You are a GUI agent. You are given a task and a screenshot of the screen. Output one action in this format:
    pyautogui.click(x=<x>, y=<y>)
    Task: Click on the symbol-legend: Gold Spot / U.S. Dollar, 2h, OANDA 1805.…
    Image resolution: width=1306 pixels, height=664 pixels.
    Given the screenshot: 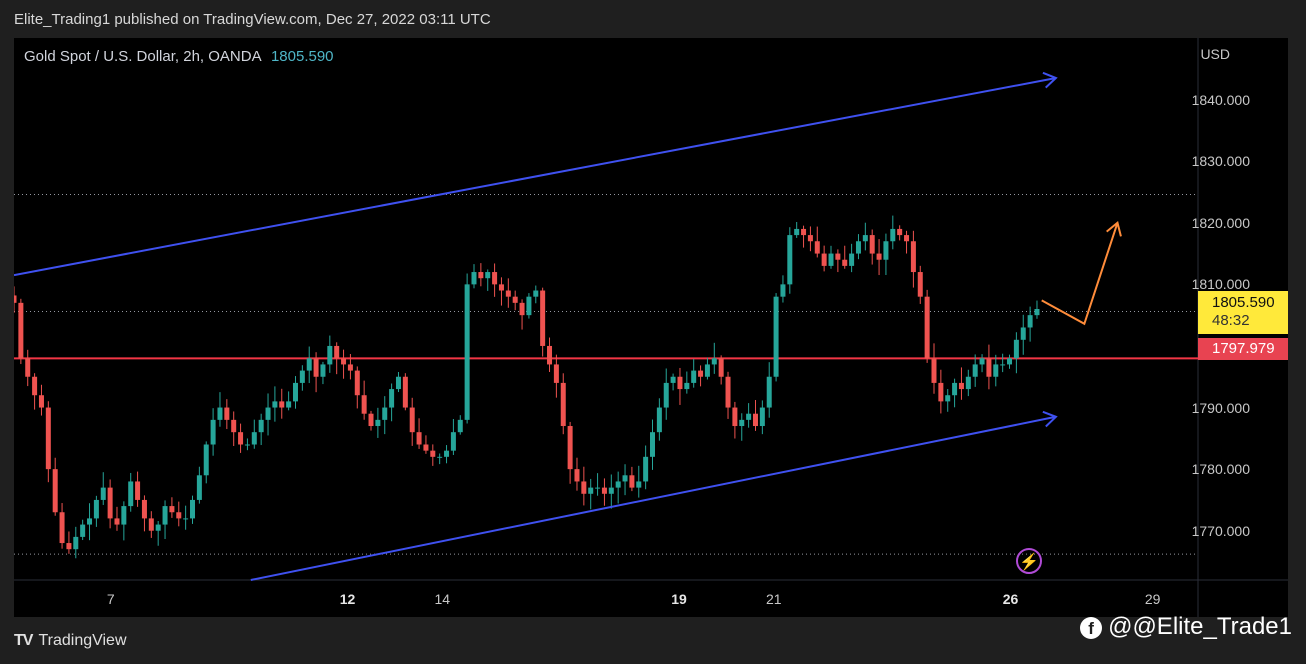 What is the action you would take?
    pyautogui.click(x=179, y=56)
    